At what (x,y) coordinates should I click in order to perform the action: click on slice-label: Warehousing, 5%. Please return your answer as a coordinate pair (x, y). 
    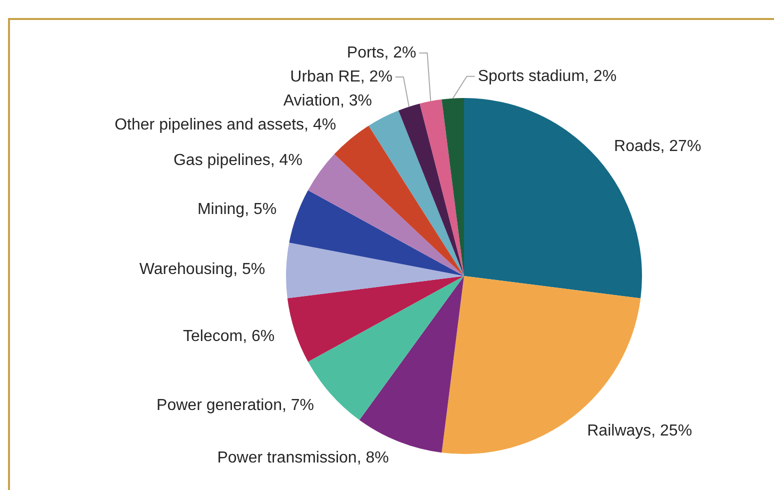
    Looking at the image, I should click on (202, 269).